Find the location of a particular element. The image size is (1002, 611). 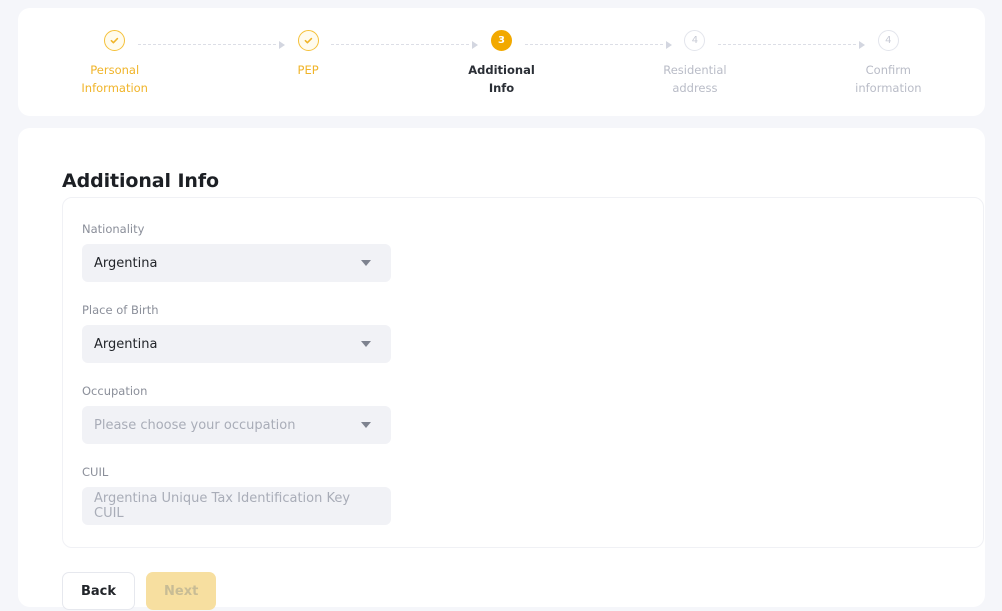

value-place-of-birth: Argentina is located at coordinates (126, 344).